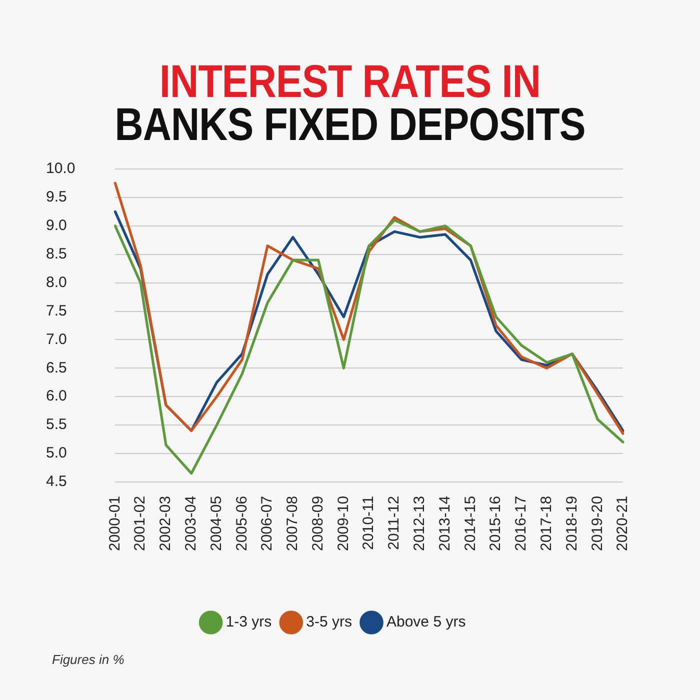  I want to click on x-tick-label: 2011-12, so click(394, 523).